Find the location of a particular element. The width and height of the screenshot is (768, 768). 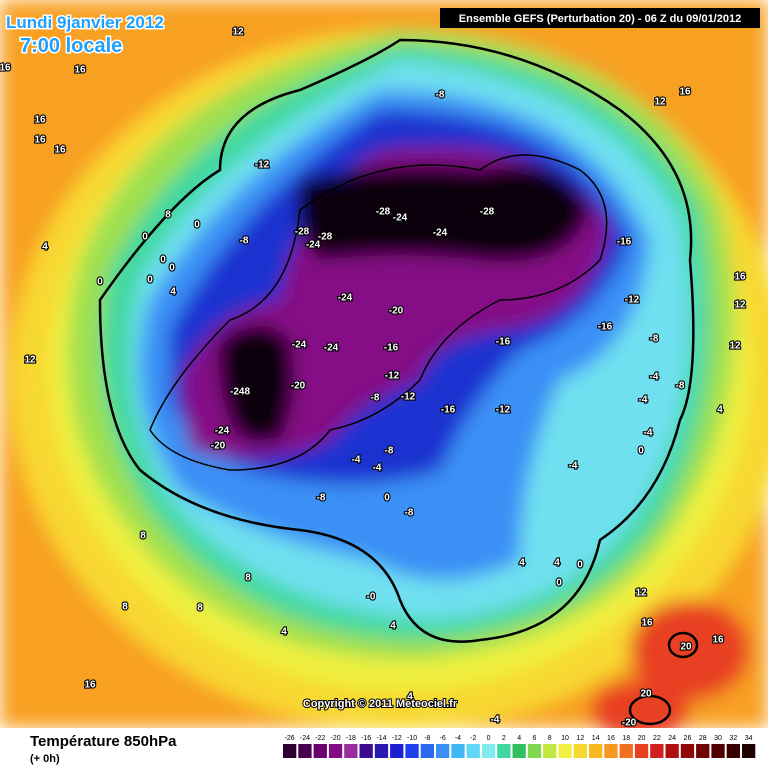

legend-label: 4 is located at coordinates (519, 738).